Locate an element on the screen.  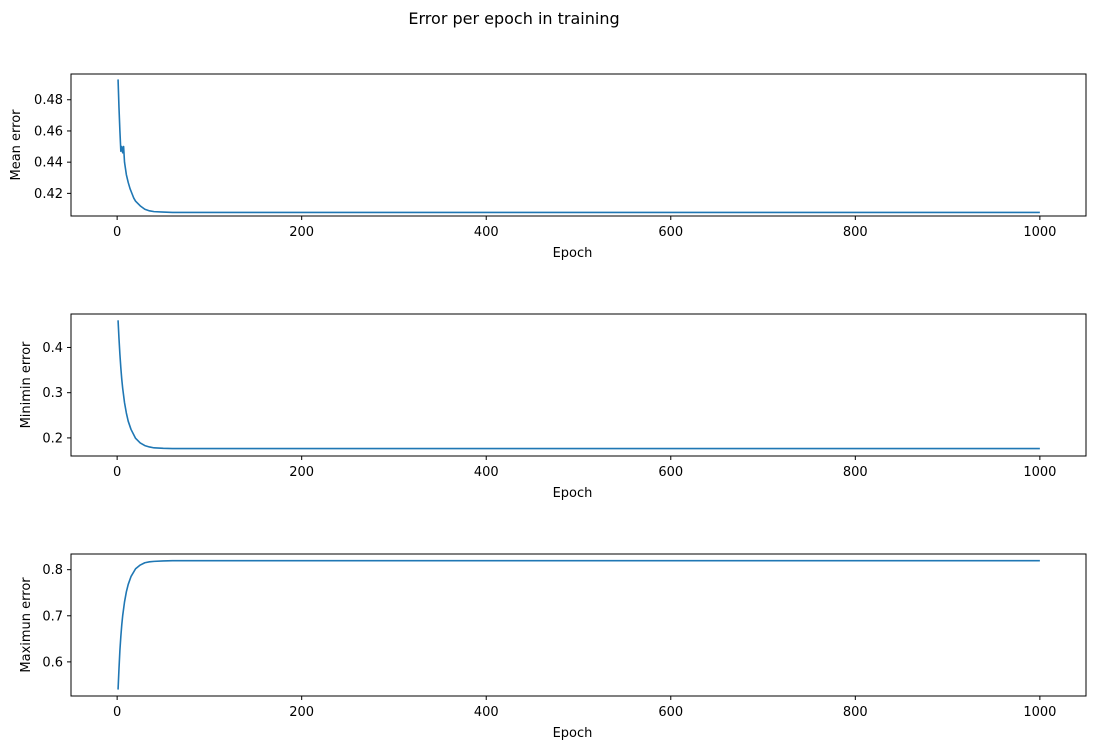
y-tick-label: 0.2 is located at coordinates (52, 438).